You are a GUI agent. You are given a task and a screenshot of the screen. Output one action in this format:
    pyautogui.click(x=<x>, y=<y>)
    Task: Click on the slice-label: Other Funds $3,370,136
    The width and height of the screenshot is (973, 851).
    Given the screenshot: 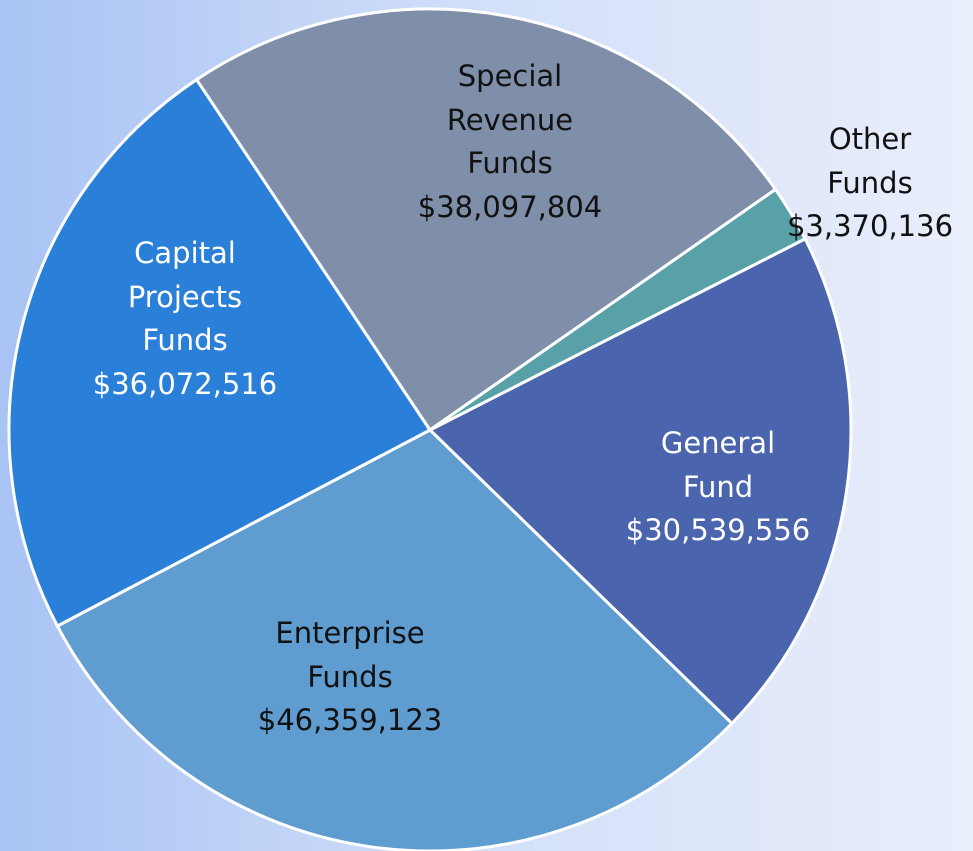 What is the action you would take?
    pyautogui.click(x=870, y=183)
    